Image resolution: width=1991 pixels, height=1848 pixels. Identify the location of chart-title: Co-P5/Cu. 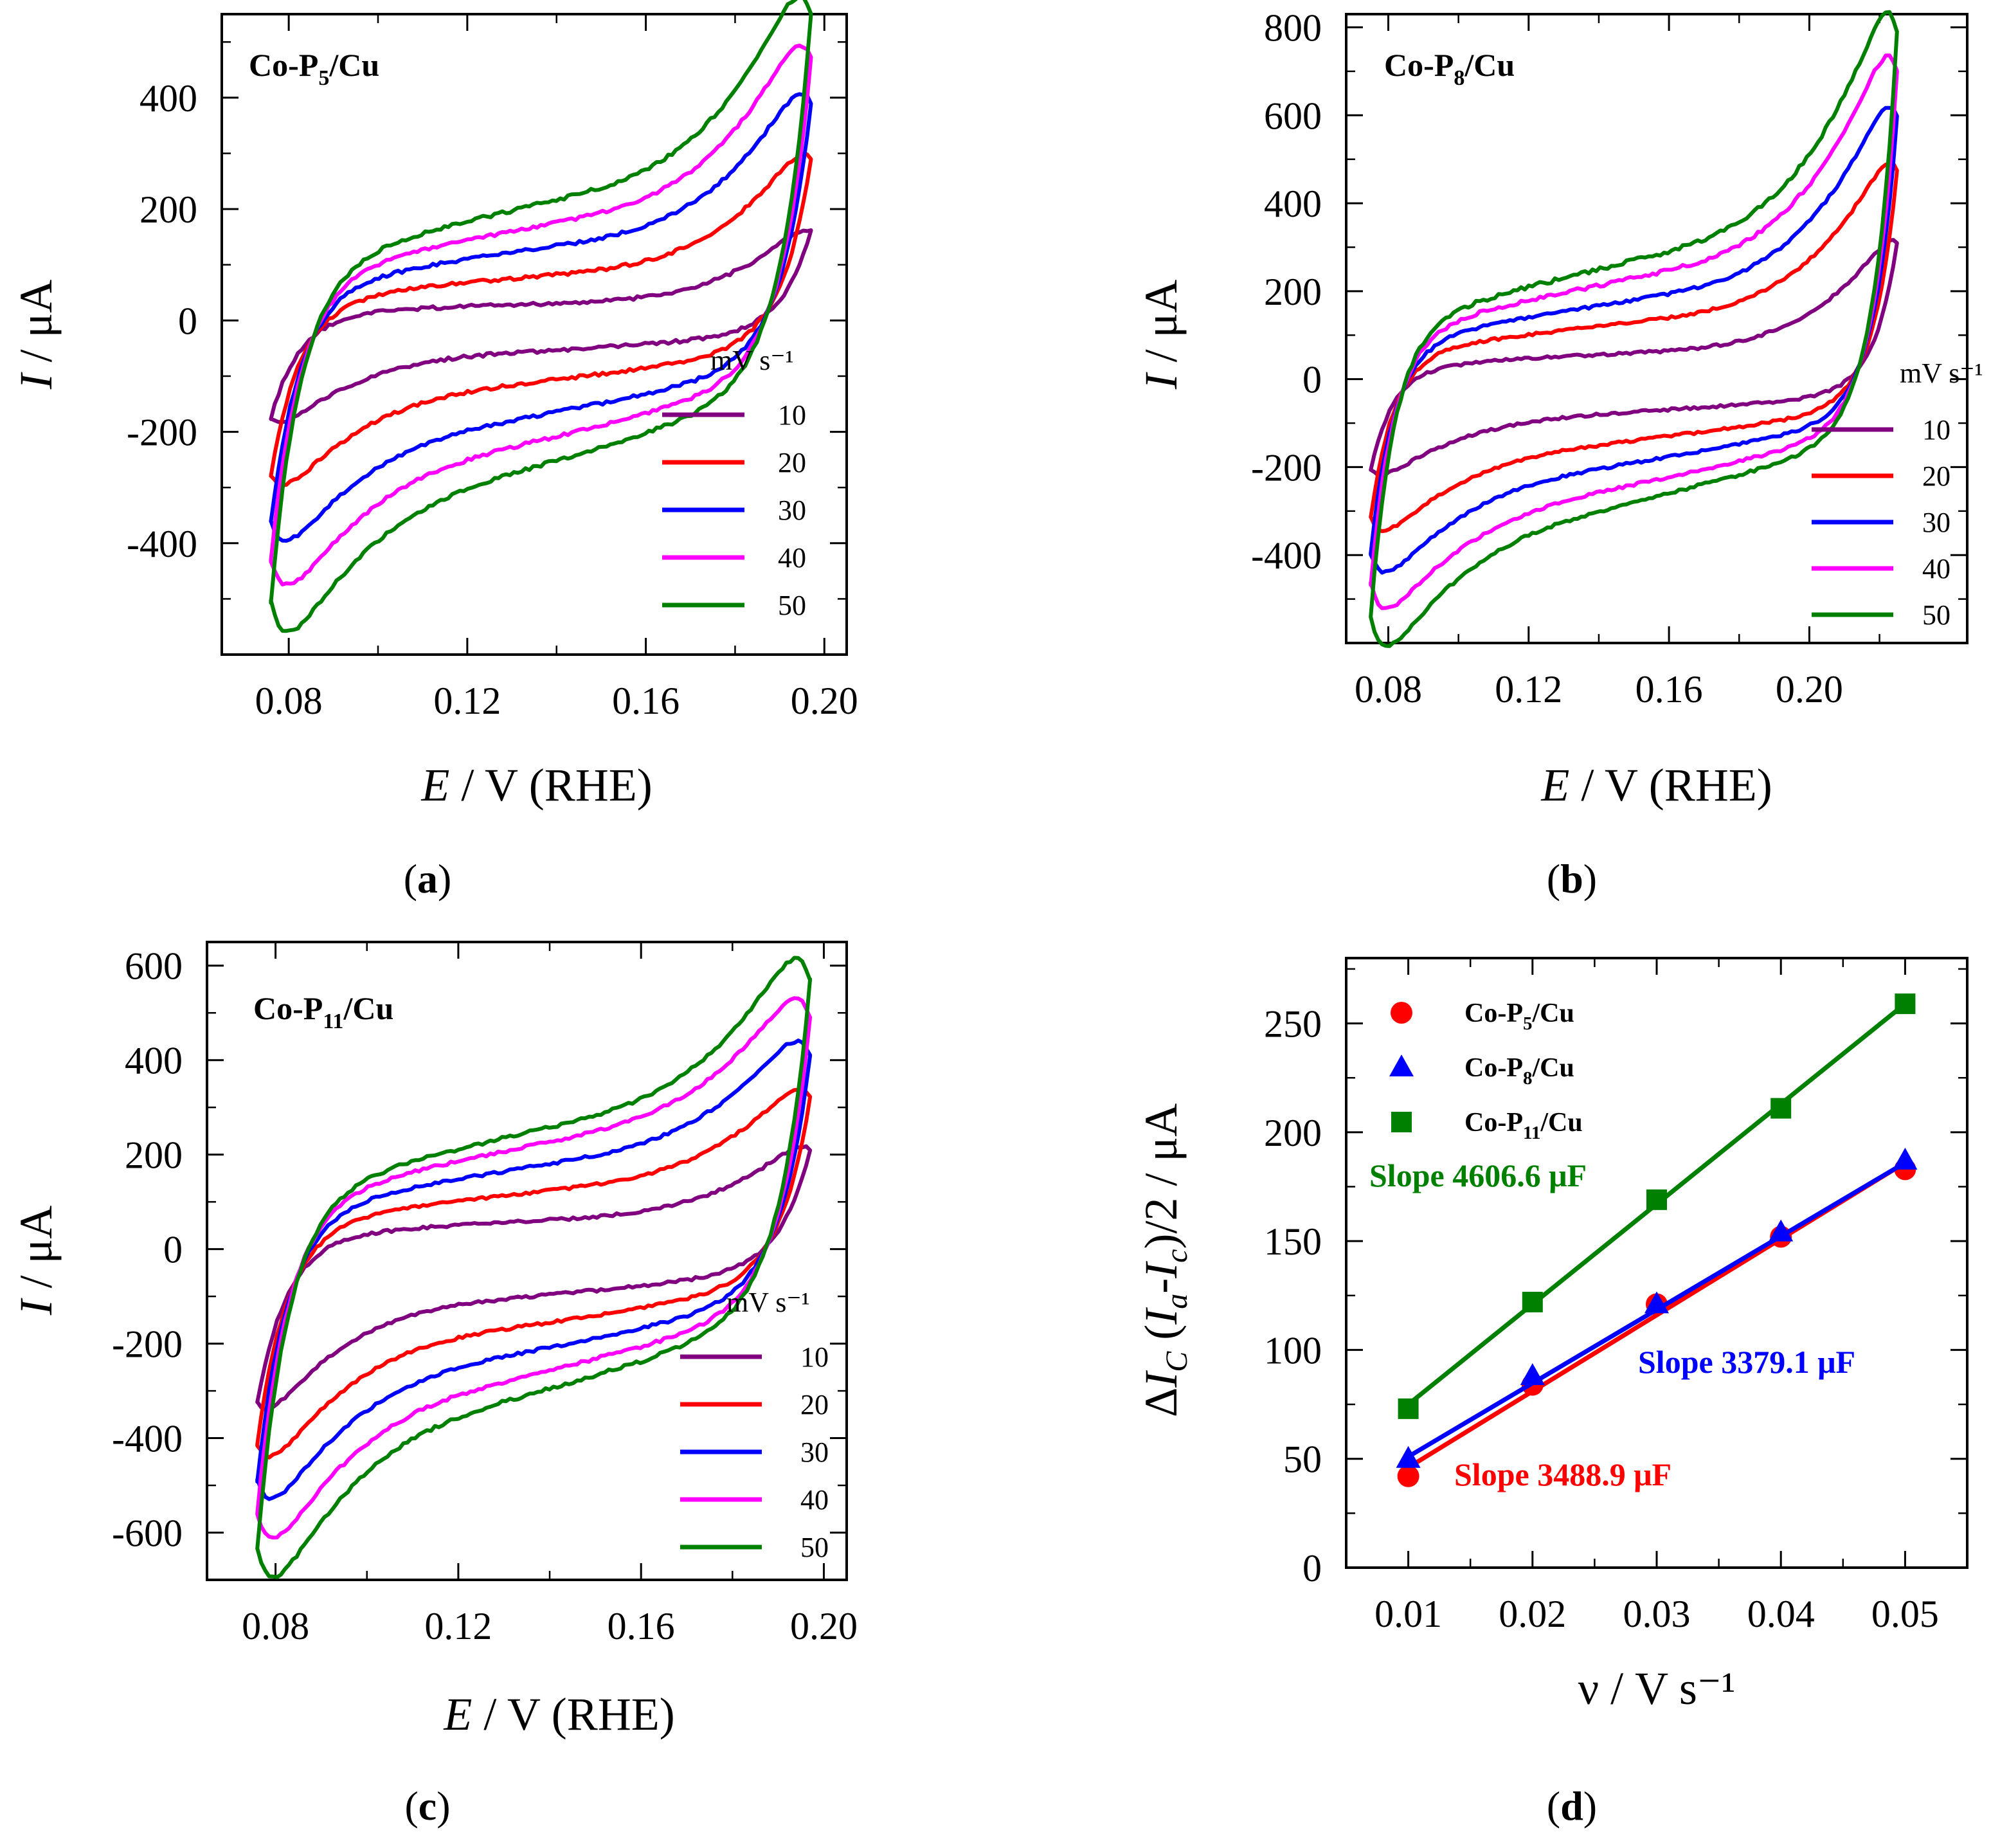
(314, 68).